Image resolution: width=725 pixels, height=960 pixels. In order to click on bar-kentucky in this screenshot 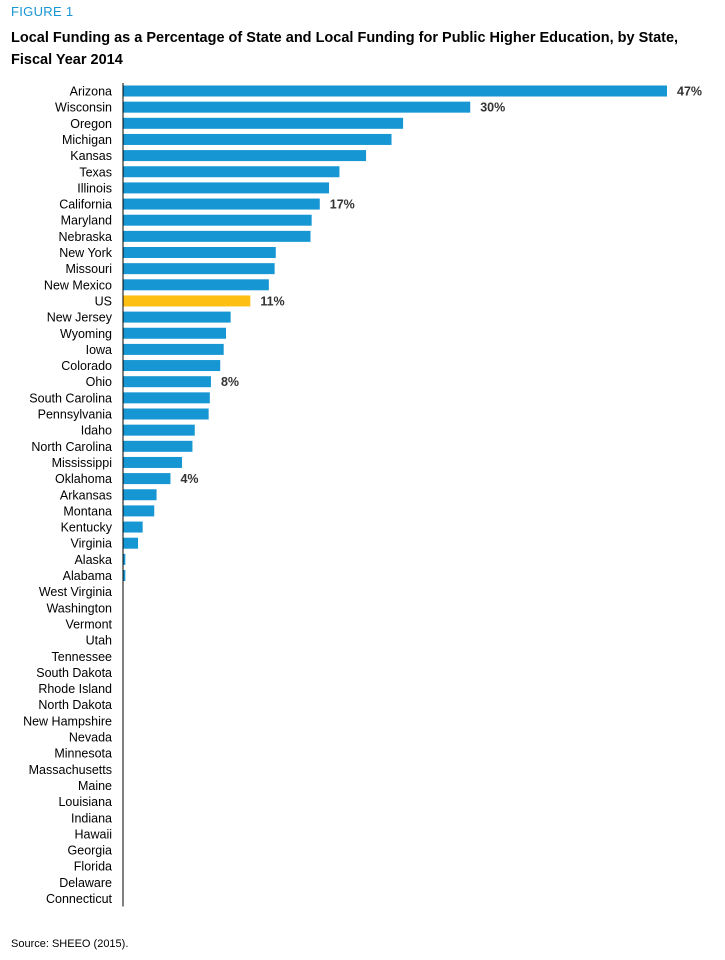, I will do `click(133, 527)`.